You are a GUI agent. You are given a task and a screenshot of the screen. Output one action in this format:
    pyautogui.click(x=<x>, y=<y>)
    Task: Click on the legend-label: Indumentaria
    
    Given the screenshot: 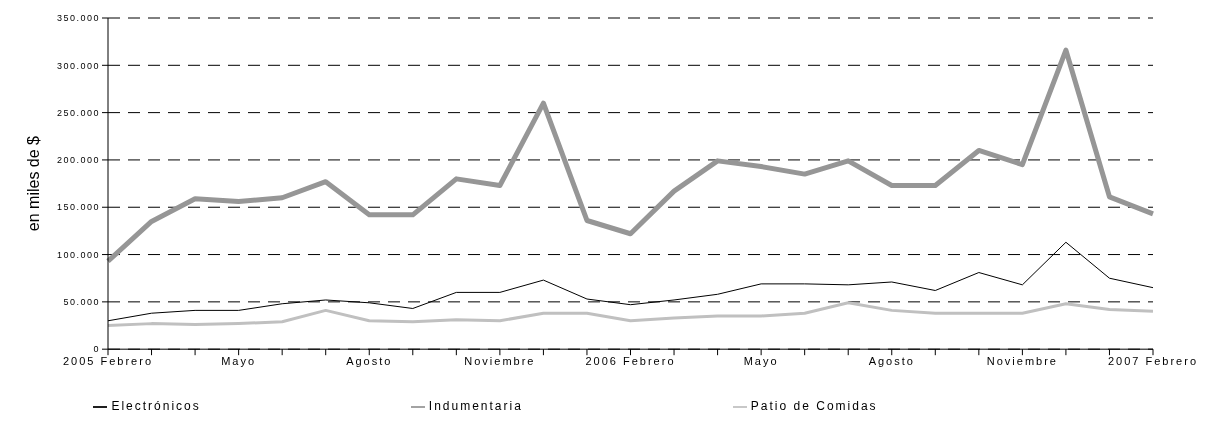 What is the action you would take?
    pyautogui.click(x=475, y=406)
    